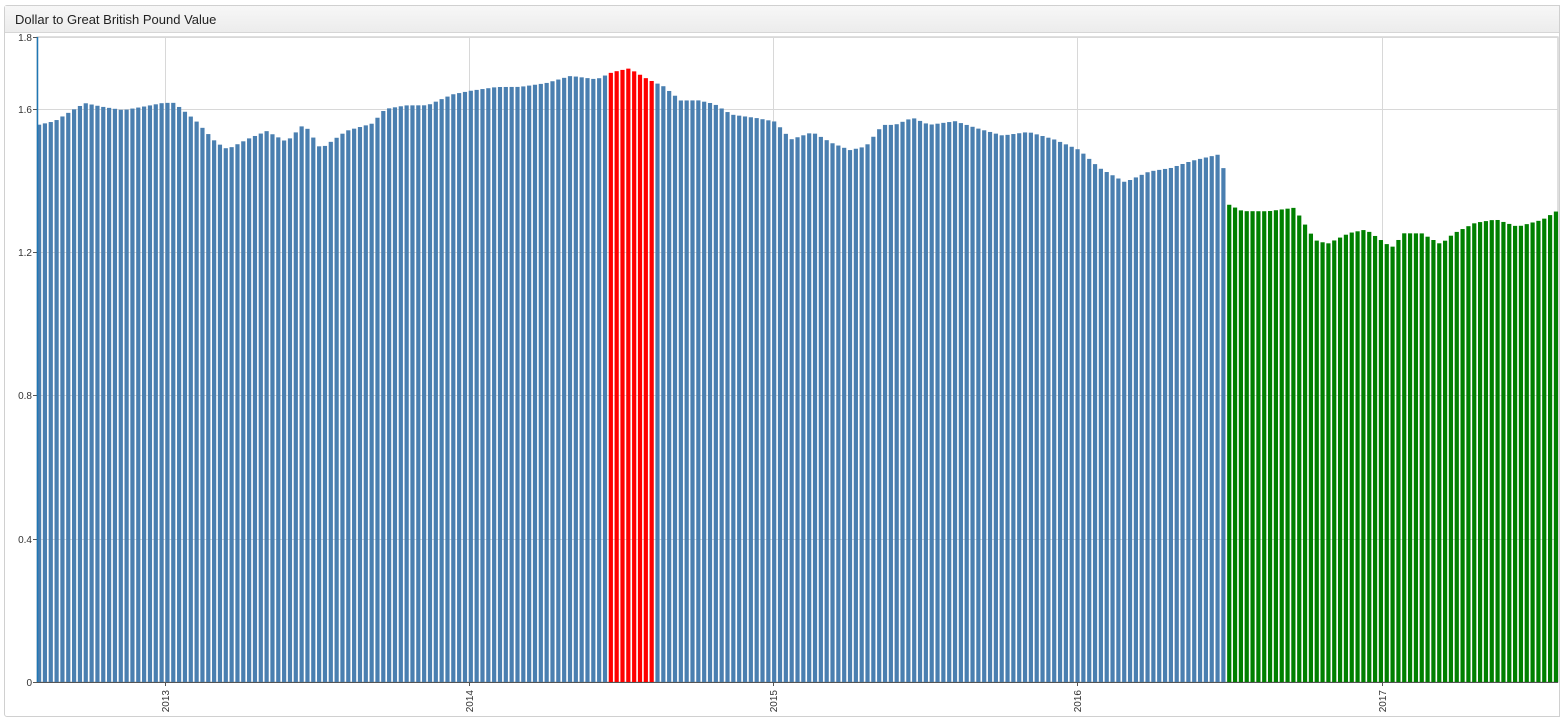 The image size is (1560, 722). Describe the element at coordinates (25, 253) in the screenshot. I see `y-tick-label: 1.2` at that location.